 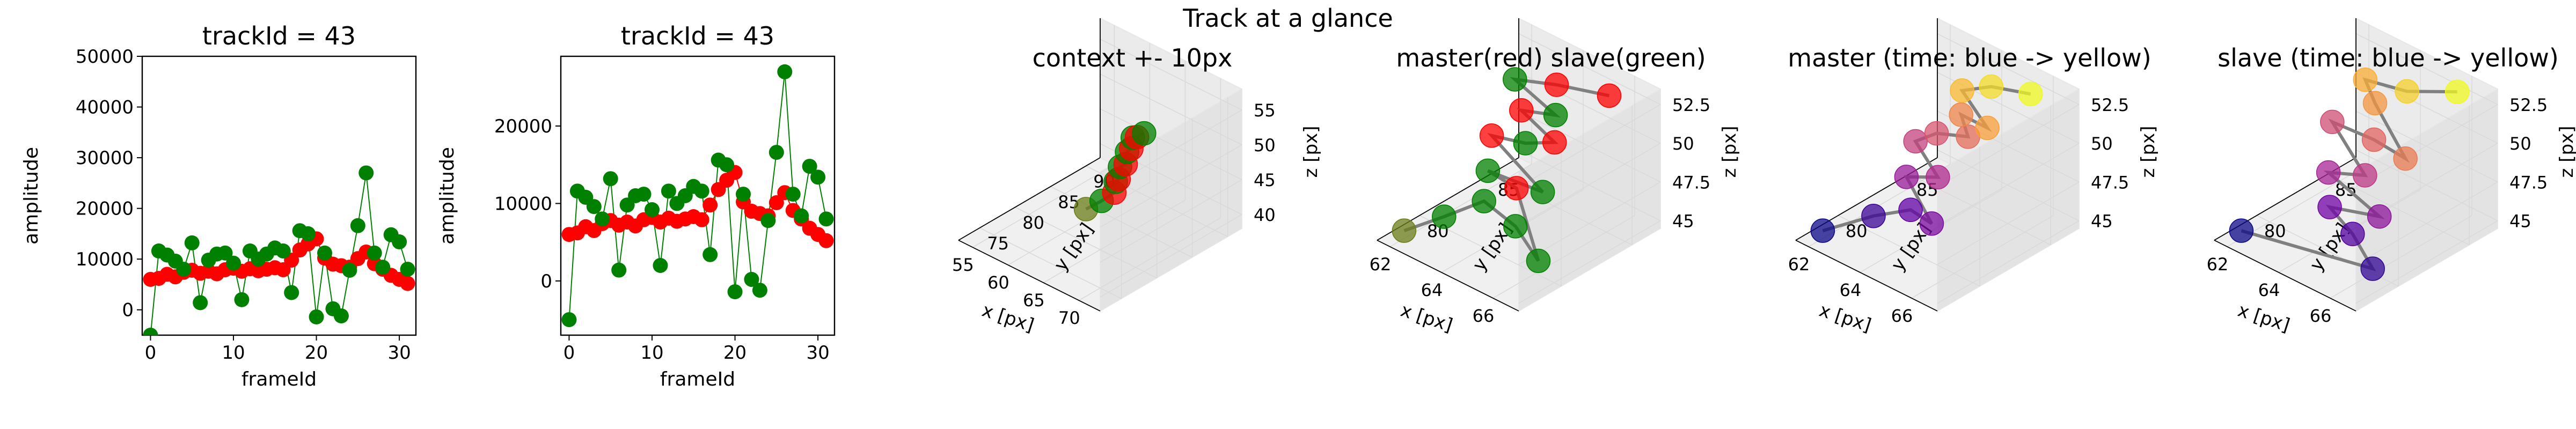 I want to click on z-tick-label: 40, so click(x=1265, y=215).